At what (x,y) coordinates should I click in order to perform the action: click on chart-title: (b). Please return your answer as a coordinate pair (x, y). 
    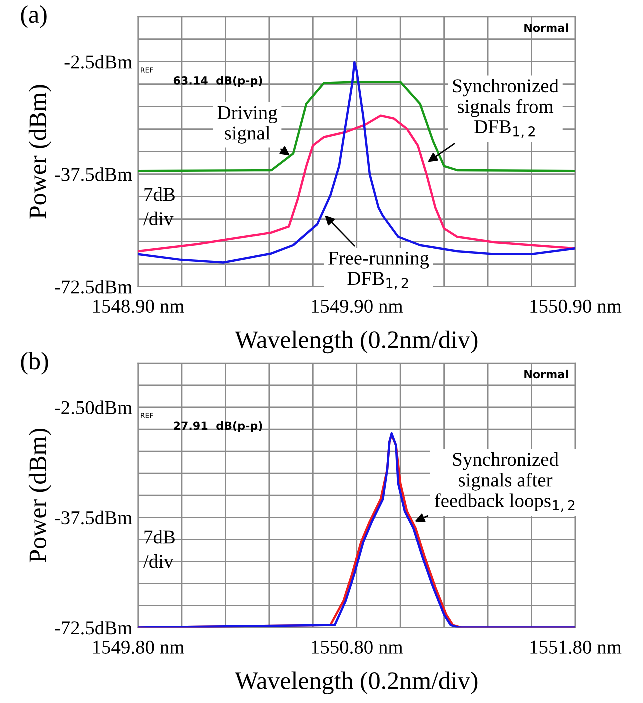
    Looking at the image, I should click on (34, 363).